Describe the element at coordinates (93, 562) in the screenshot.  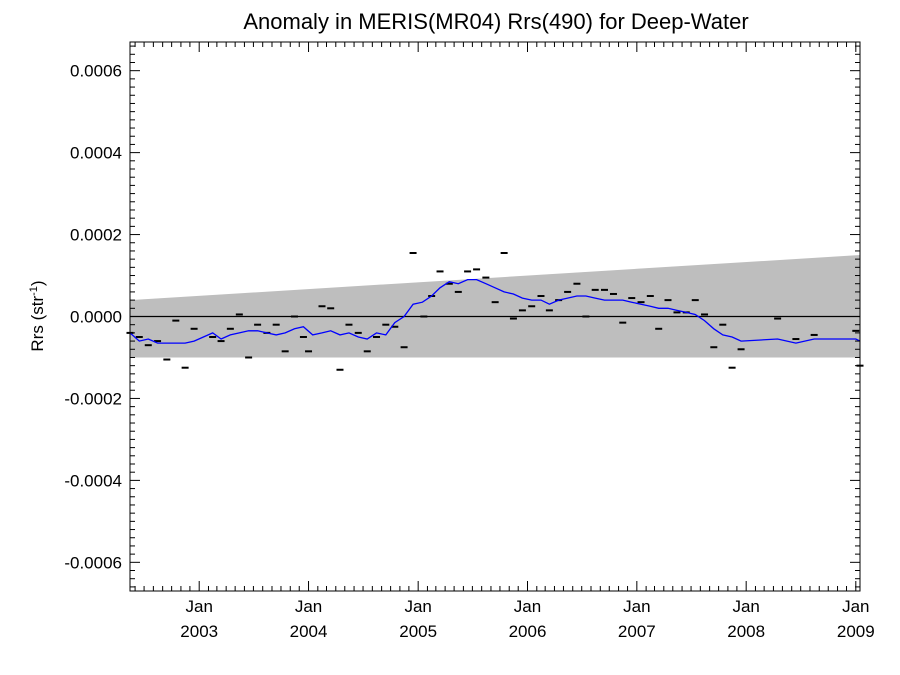
I see `y-tick-label: -0.0006` at that location.